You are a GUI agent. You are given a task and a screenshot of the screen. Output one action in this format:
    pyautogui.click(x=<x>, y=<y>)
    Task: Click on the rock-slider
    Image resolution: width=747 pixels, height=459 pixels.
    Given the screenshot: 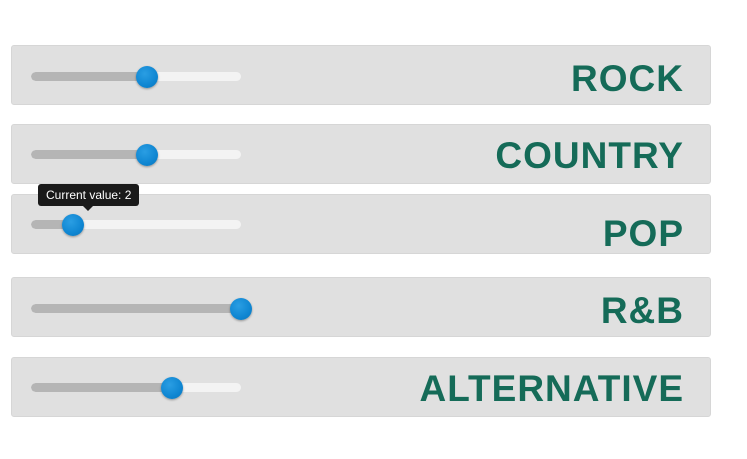 What is the action you would take?
    pyautogui.click(x=136, y=77)
    